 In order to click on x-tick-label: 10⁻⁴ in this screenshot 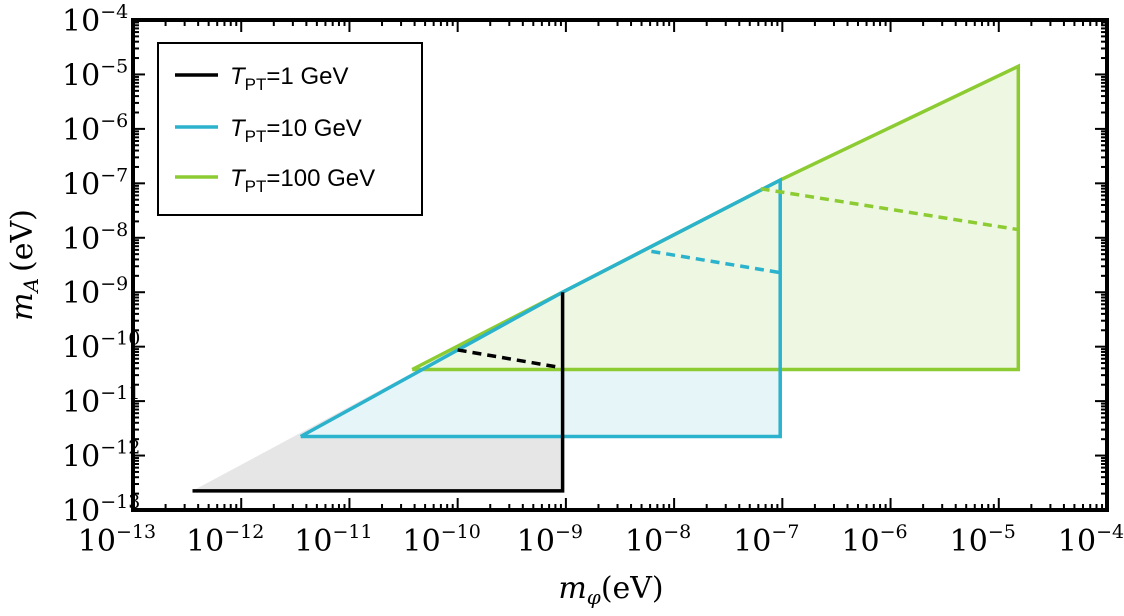, I will do `click(1091, 540)`.